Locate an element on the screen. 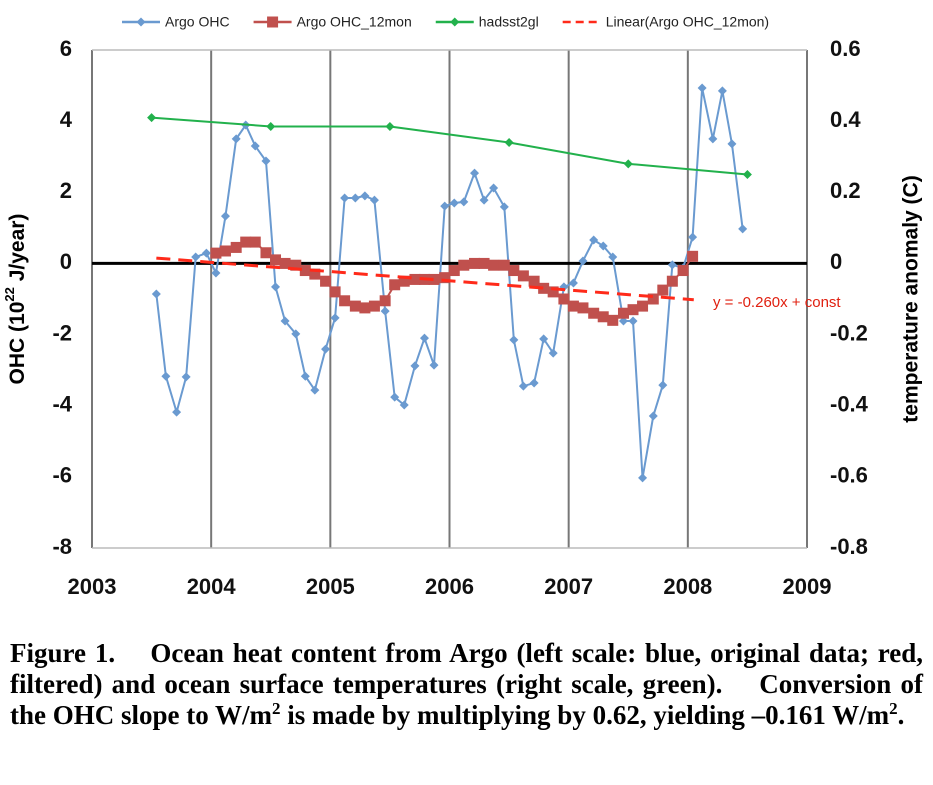 This screenshot has height=785, width=933. legend-label: hadsst2gl is located at coordinates (509, 22).